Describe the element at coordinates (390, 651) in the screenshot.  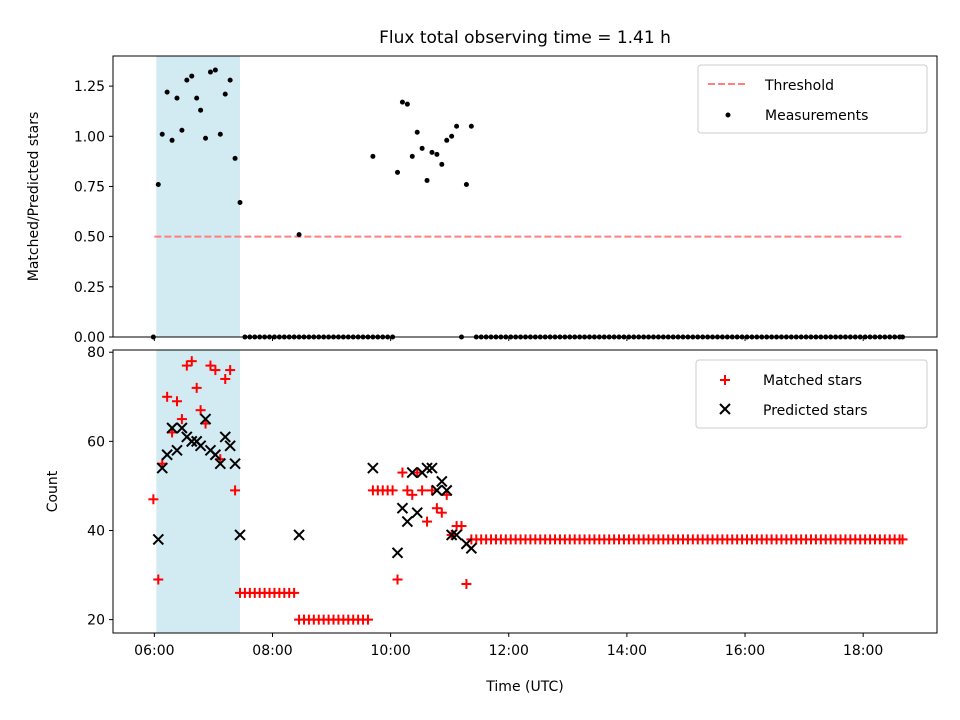
I see `x-tick-label: 10:00` at that location.